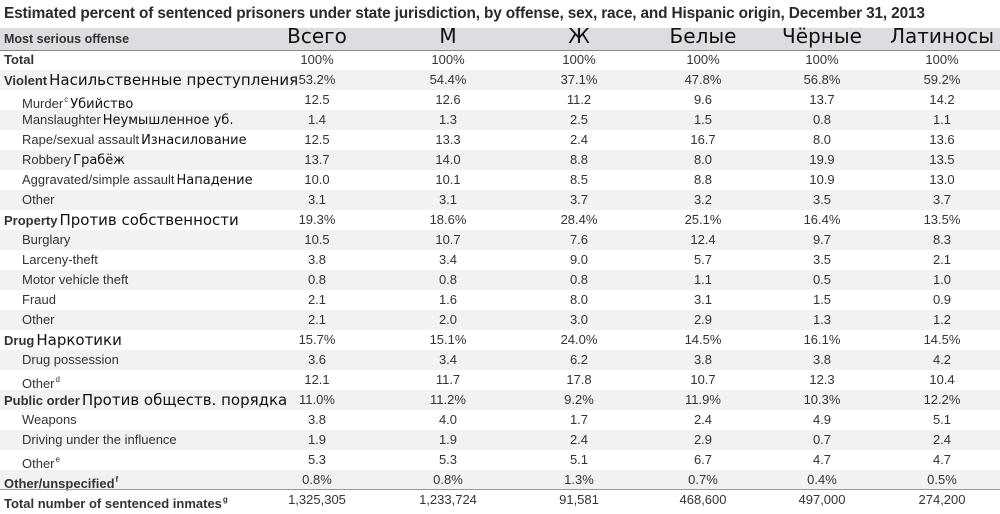 The width and height of the screenshot is (1000, 514). I want to click on table-cell: 10.4, so click(942, 379).